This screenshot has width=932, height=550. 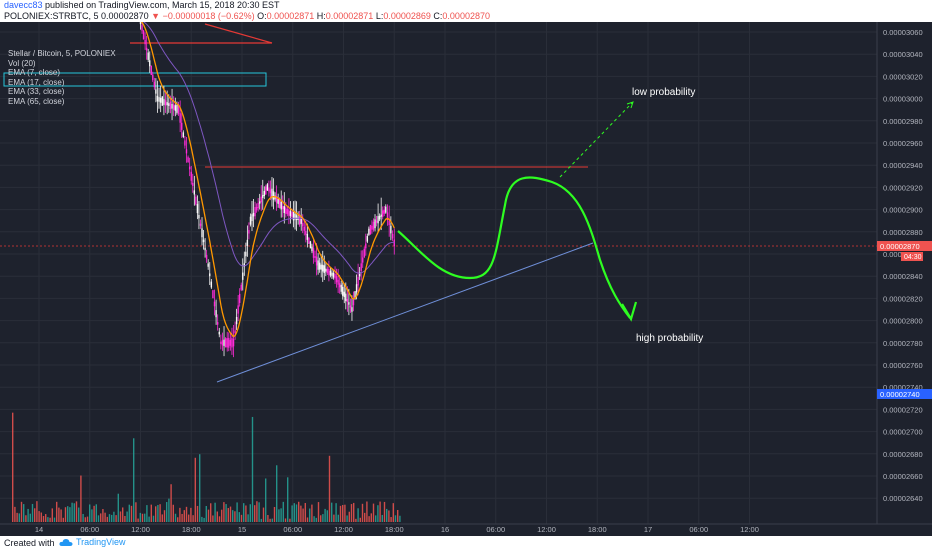 I want to click on red-diagonal-line, so click(x=238, y=33).